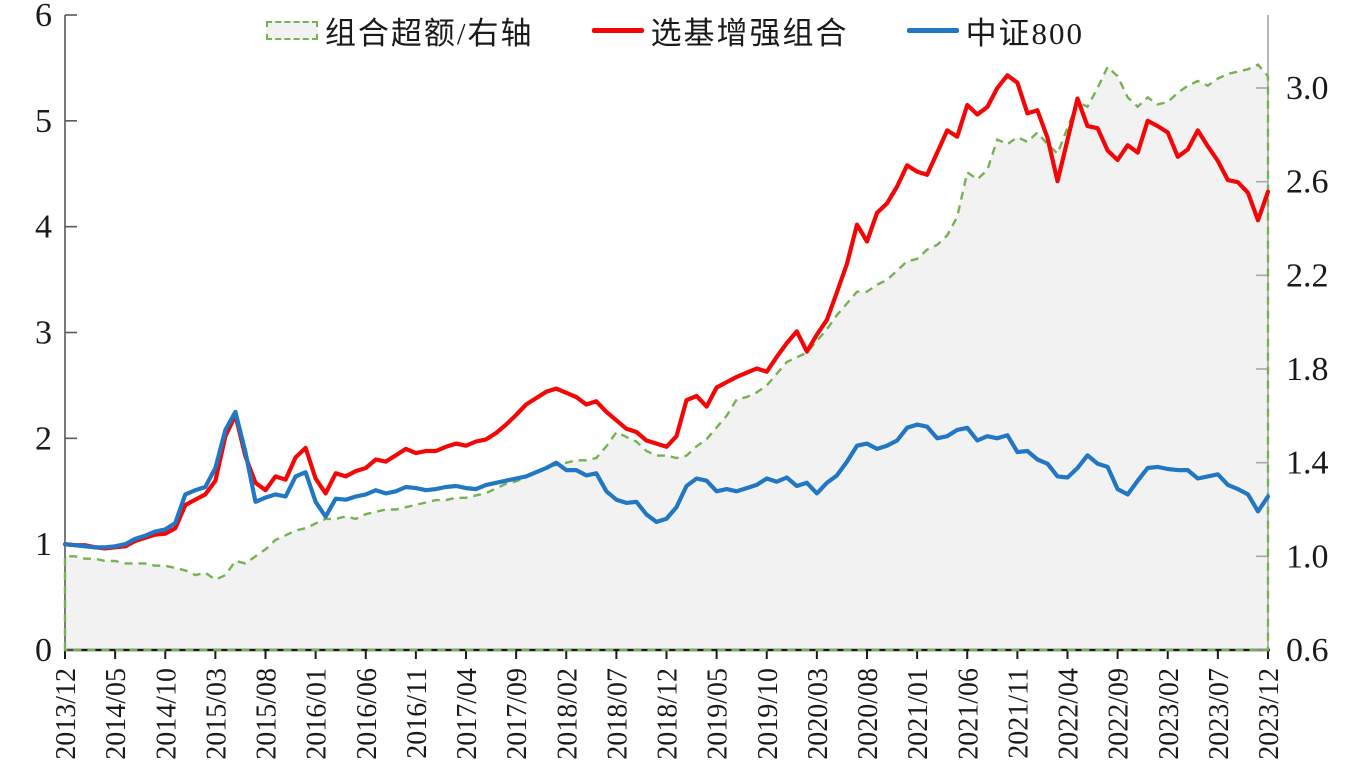 The width and height of the screenshot is (1350, 780). I want to click on x-tick-label: 2021/06, so click(968, 714).